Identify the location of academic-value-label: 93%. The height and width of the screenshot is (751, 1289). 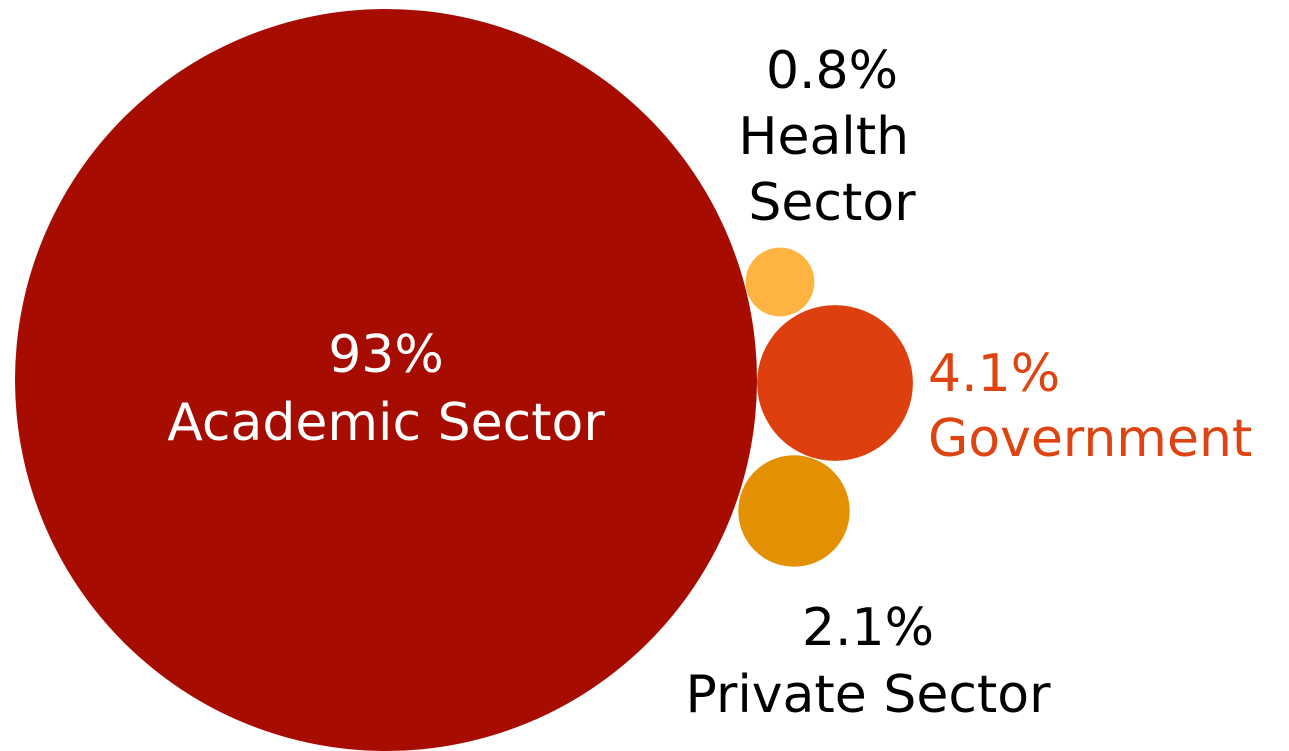
(386, 355).